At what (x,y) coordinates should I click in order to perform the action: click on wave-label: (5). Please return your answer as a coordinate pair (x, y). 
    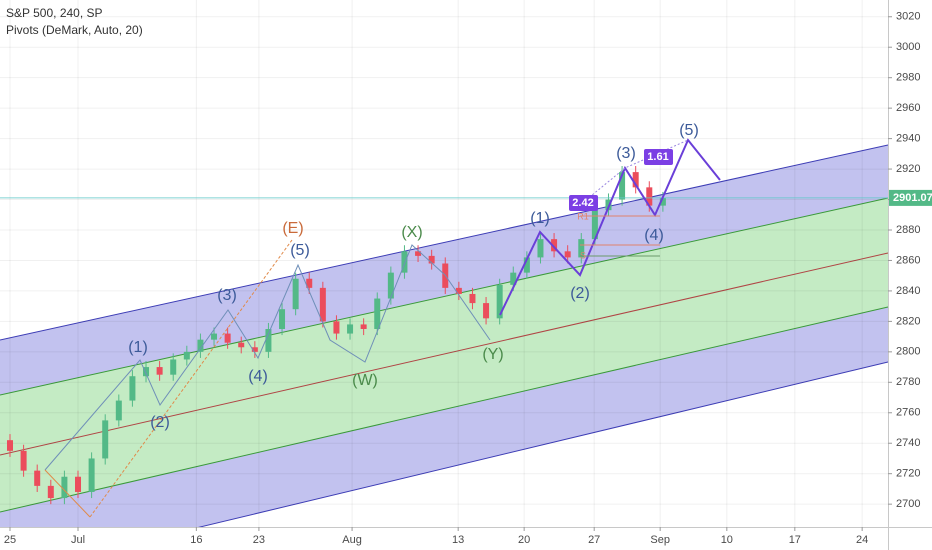
    Looking at the image, I should click on (300, 250).